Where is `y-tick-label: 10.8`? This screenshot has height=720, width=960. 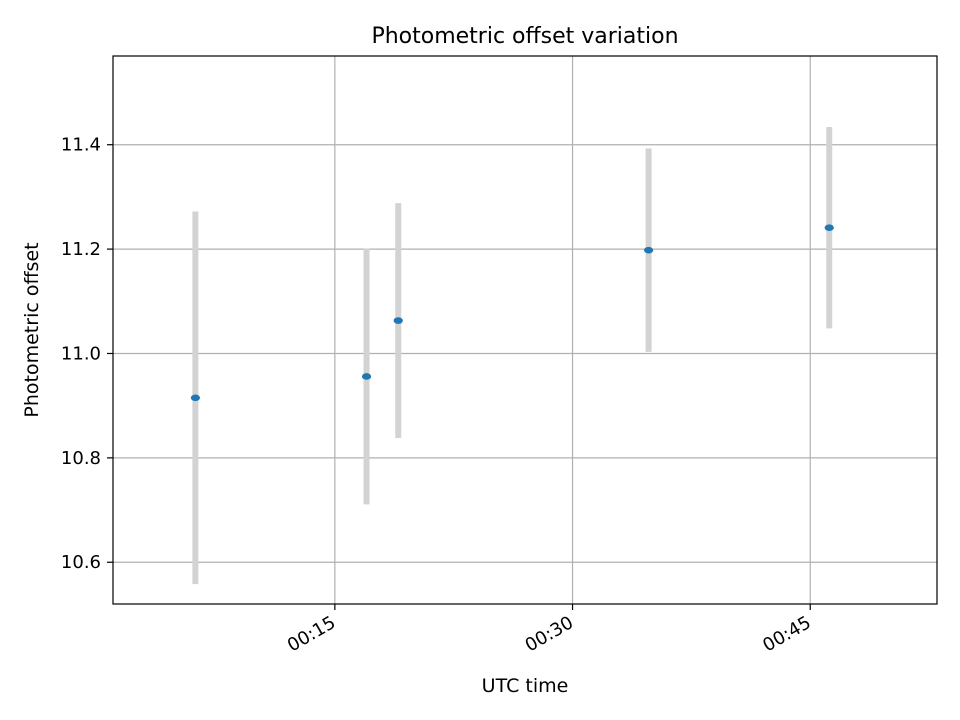
y-tick-label: 10.8 is located at coordinates (81, 458).